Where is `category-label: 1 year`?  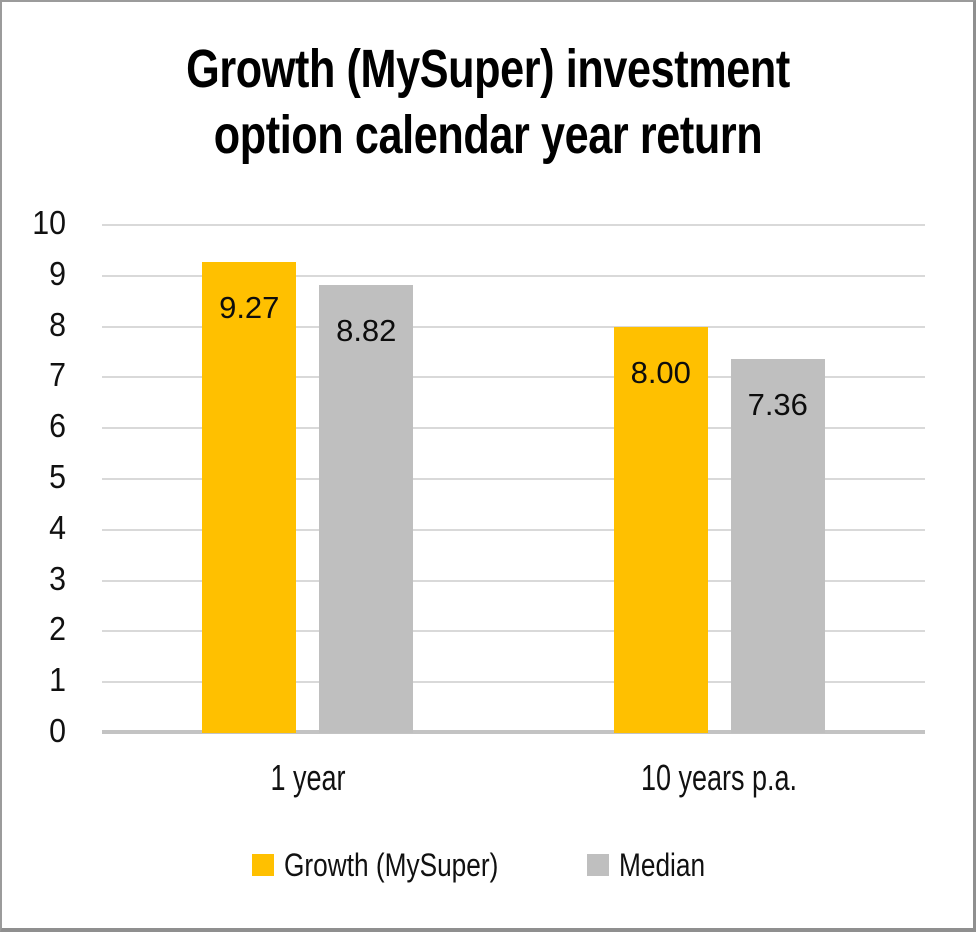
category-label: 1 year is located at coordinates (308, 777).